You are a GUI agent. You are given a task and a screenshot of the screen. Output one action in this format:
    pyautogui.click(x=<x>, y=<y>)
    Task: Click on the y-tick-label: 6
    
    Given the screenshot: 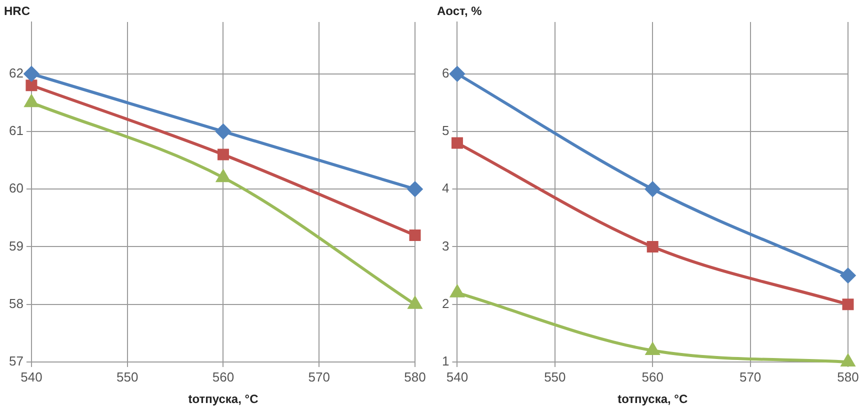 What is the action you would take?
    pyautogui.click(x=446, y=72)
    